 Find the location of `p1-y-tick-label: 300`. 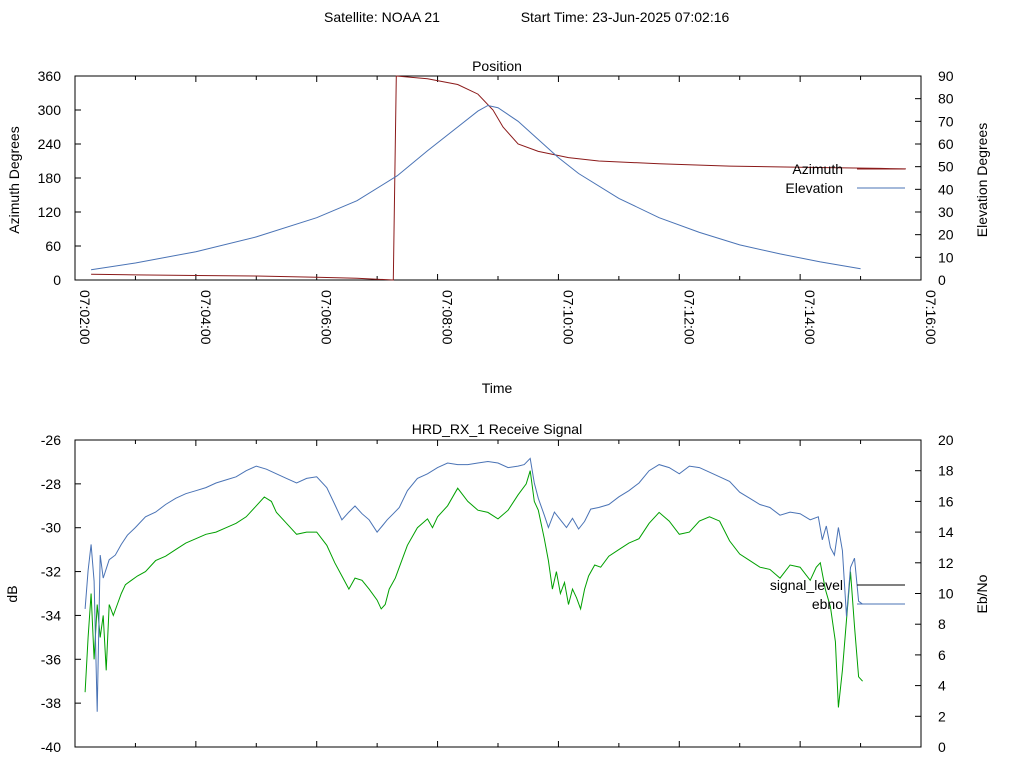

p1-y-tick-label: 300 is located at coordinates (50, 110).